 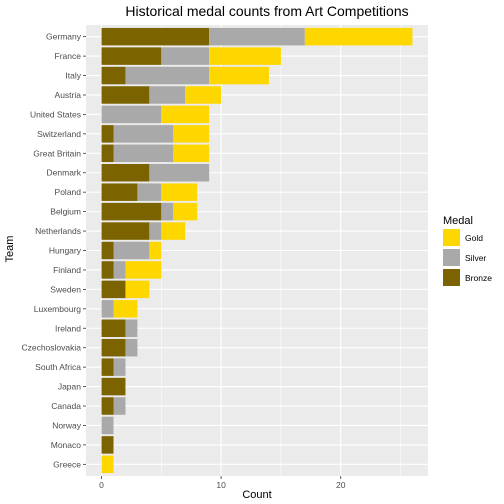 I want to click on y-tick-label: Denmark, so click(x=64, y=173).